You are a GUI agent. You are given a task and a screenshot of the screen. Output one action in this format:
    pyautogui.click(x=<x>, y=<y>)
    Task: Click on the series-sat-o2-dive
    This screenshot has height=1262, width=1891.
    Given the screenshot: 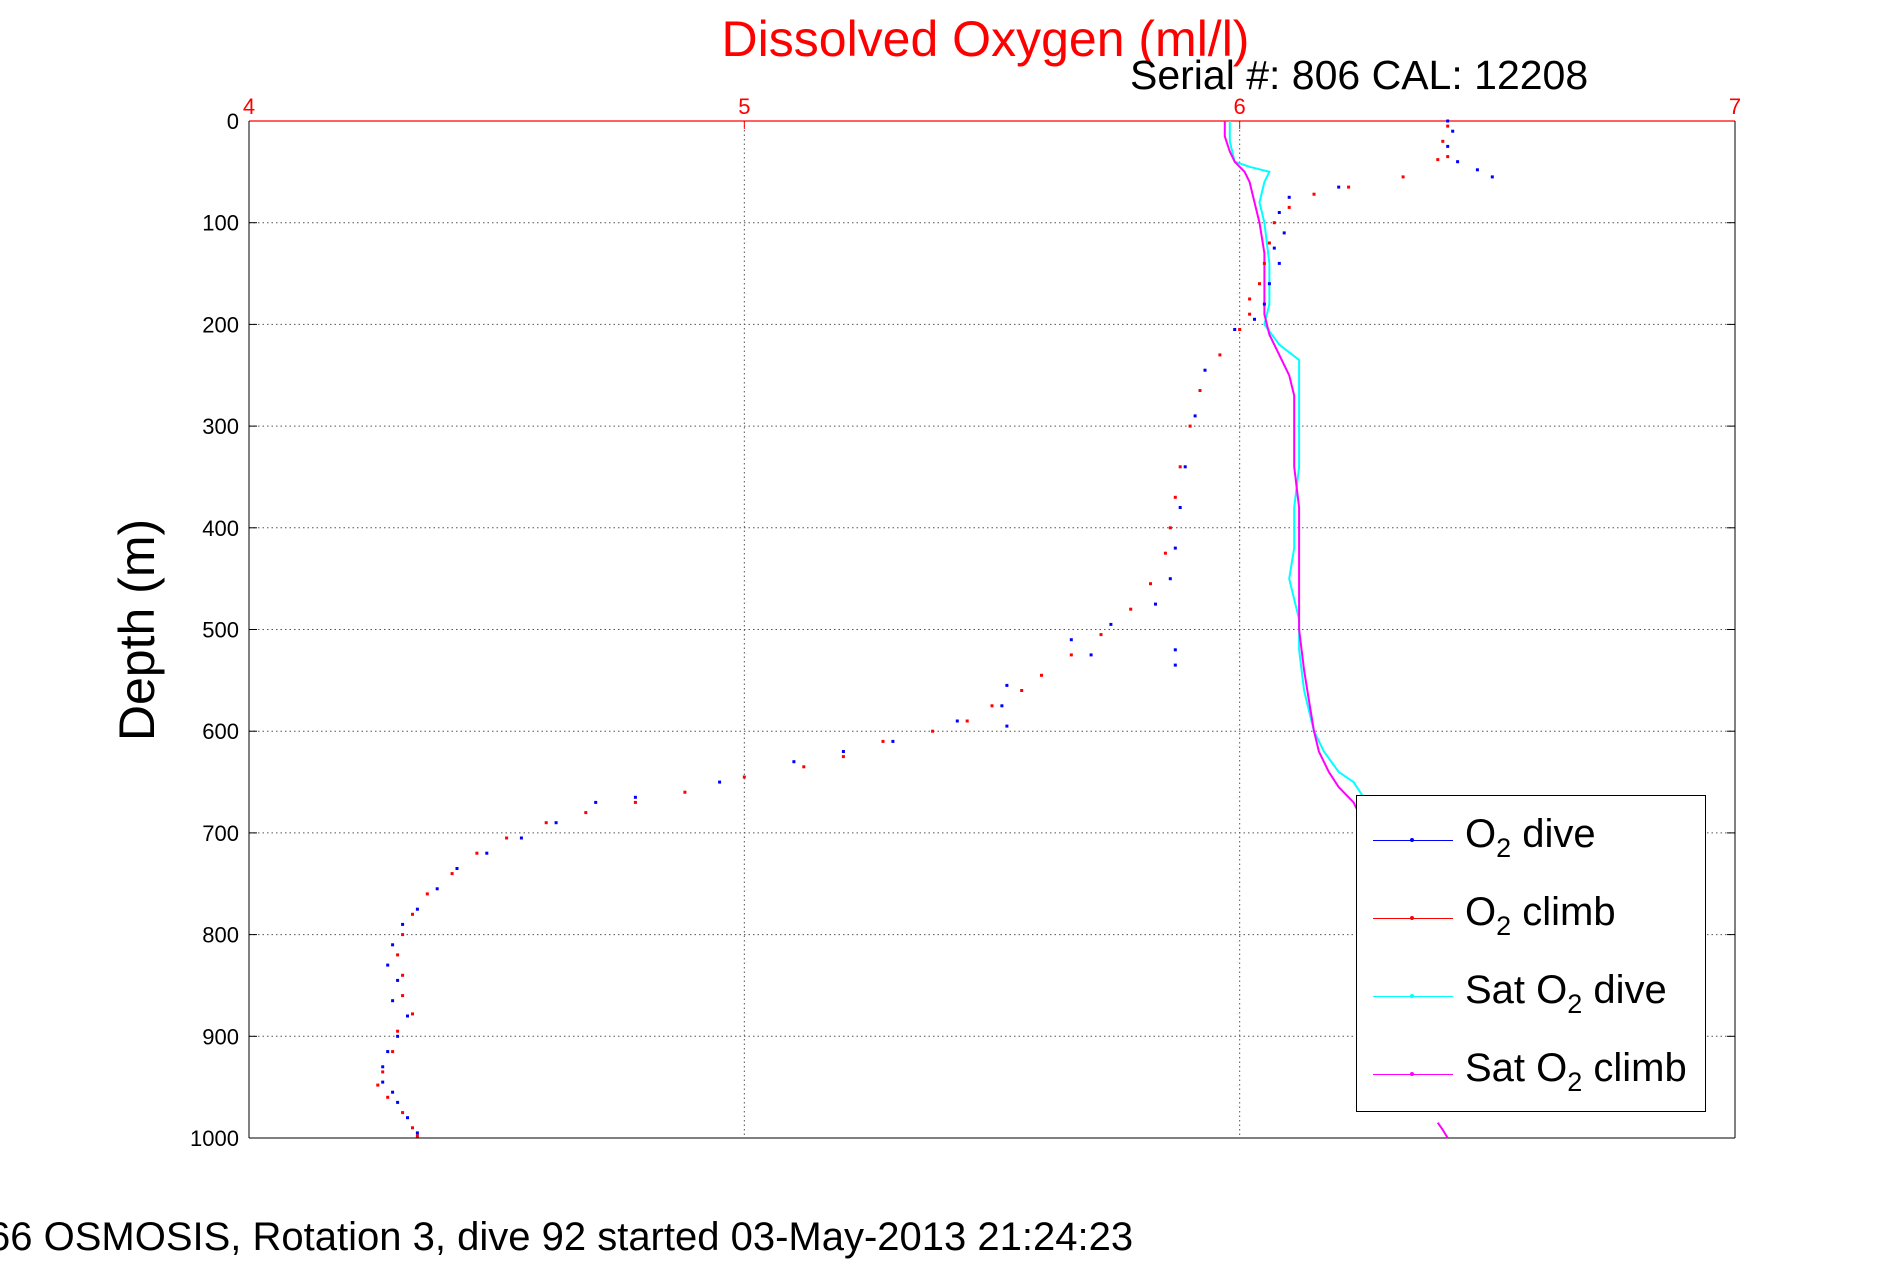 What is the action you would take?
    pyautogui.click(x=1301, y=485)
    